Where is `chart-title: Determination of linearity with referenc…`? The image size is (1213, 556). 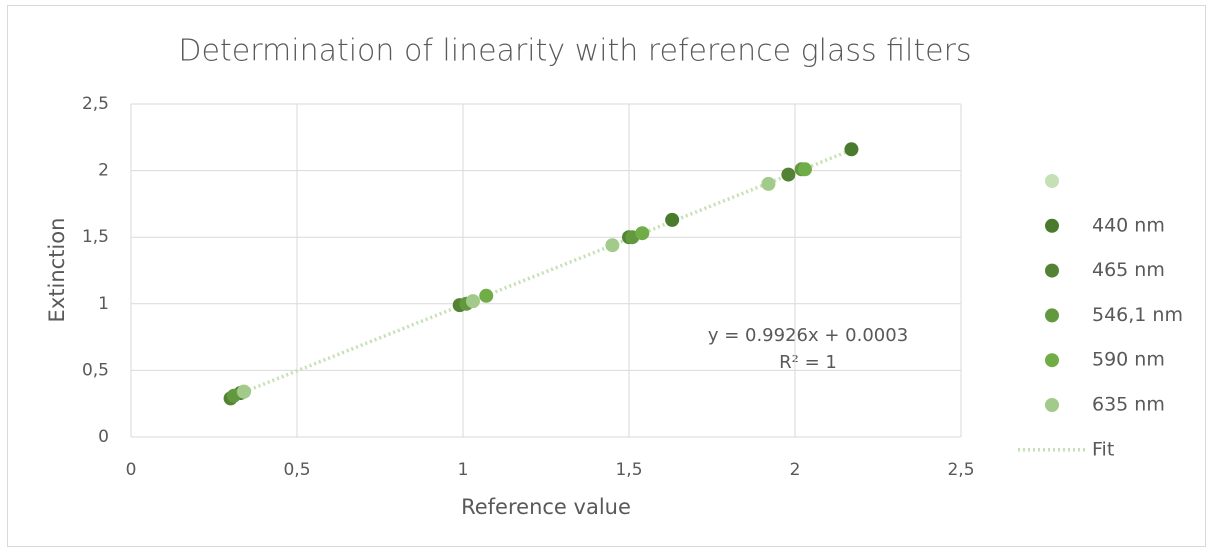 chart-title: Determination of linearity with referenc… is located at coordinates (574, 51).